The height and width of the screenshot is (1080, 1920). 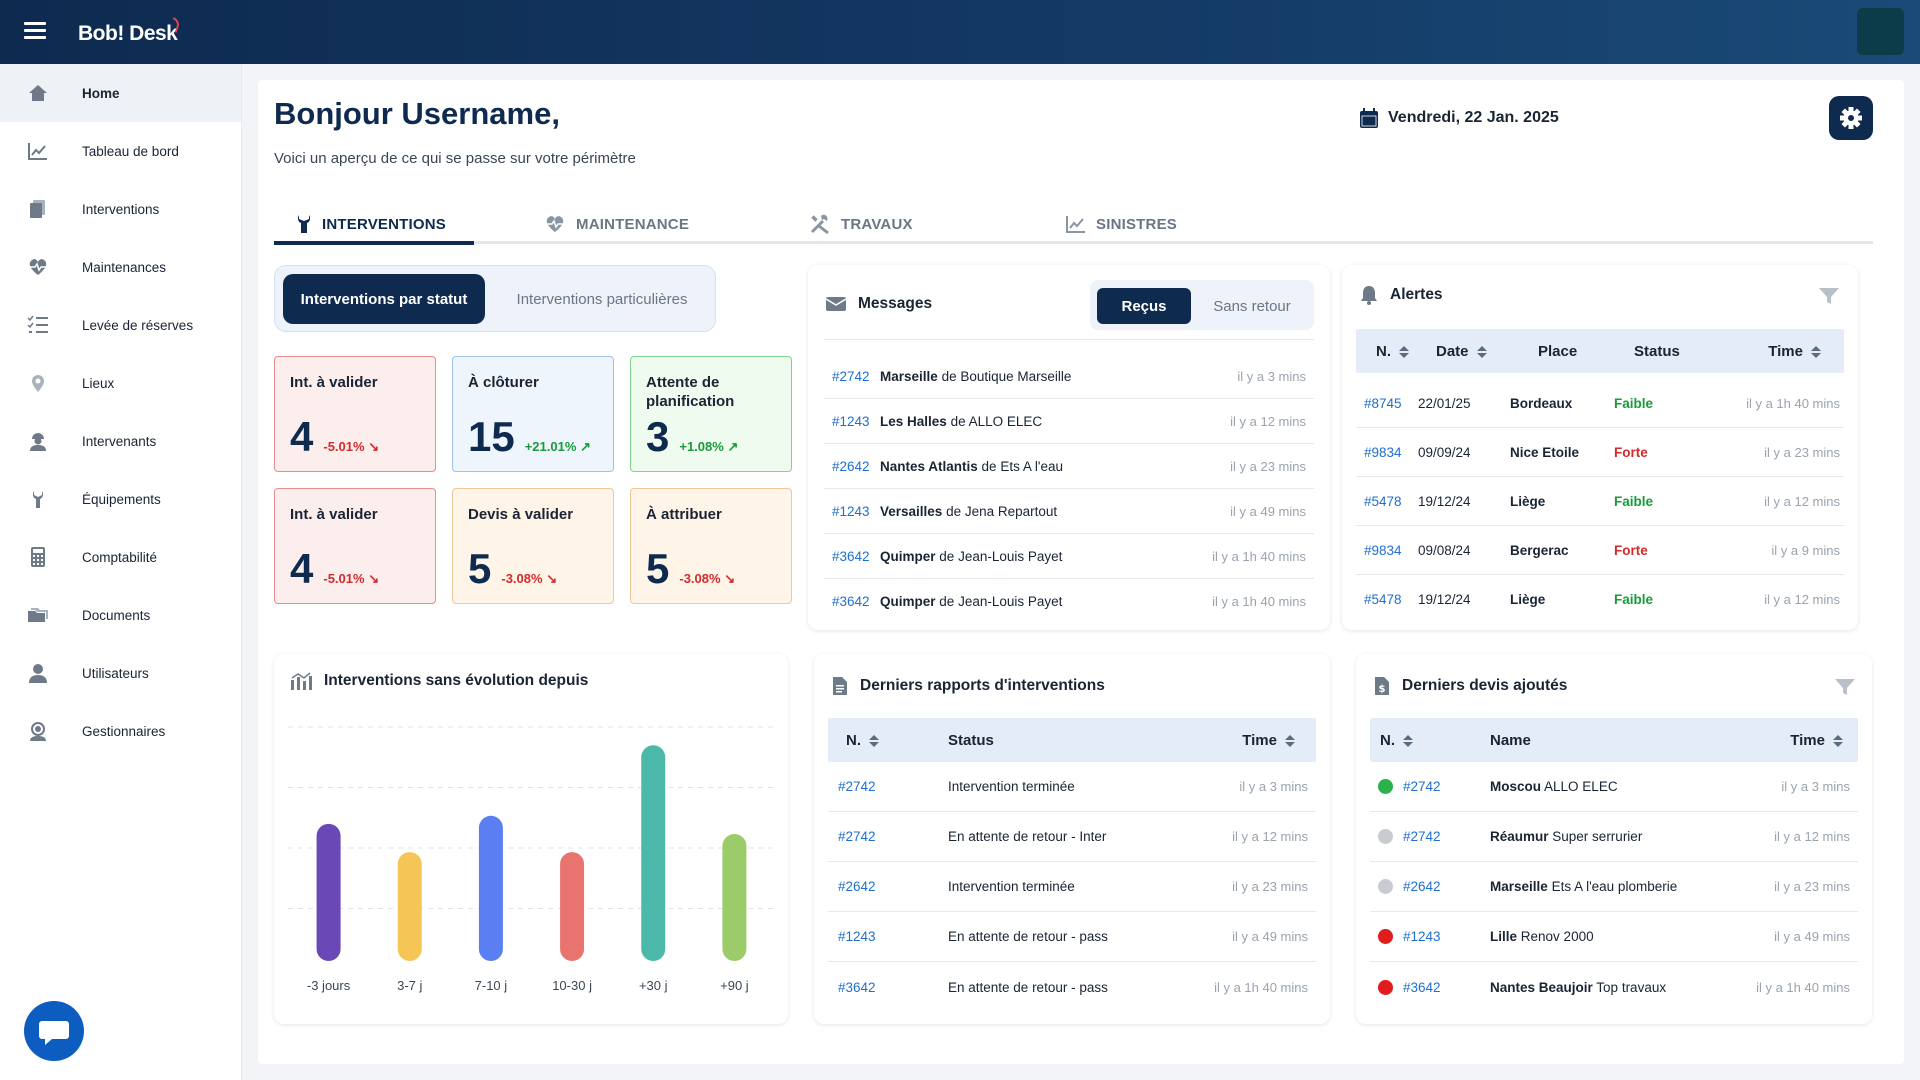 I want to click on message-id-link: #2642, so click(x=851, y=466).